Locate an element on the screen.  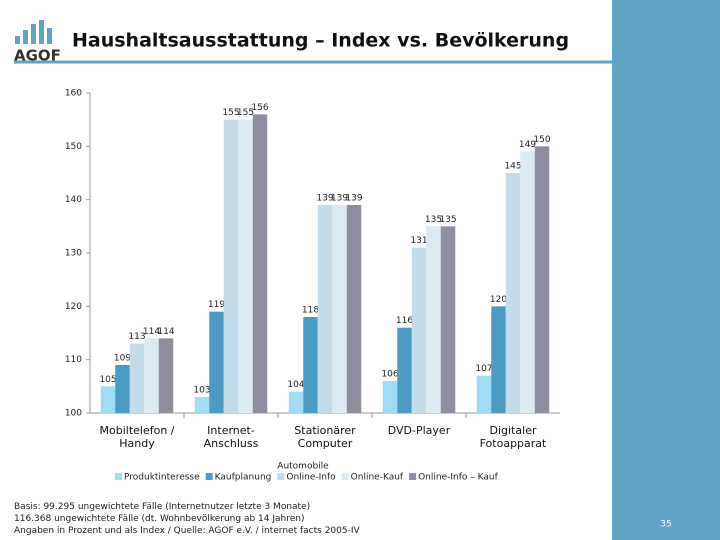
value-label: 107 is located at coordinates (483, 369).